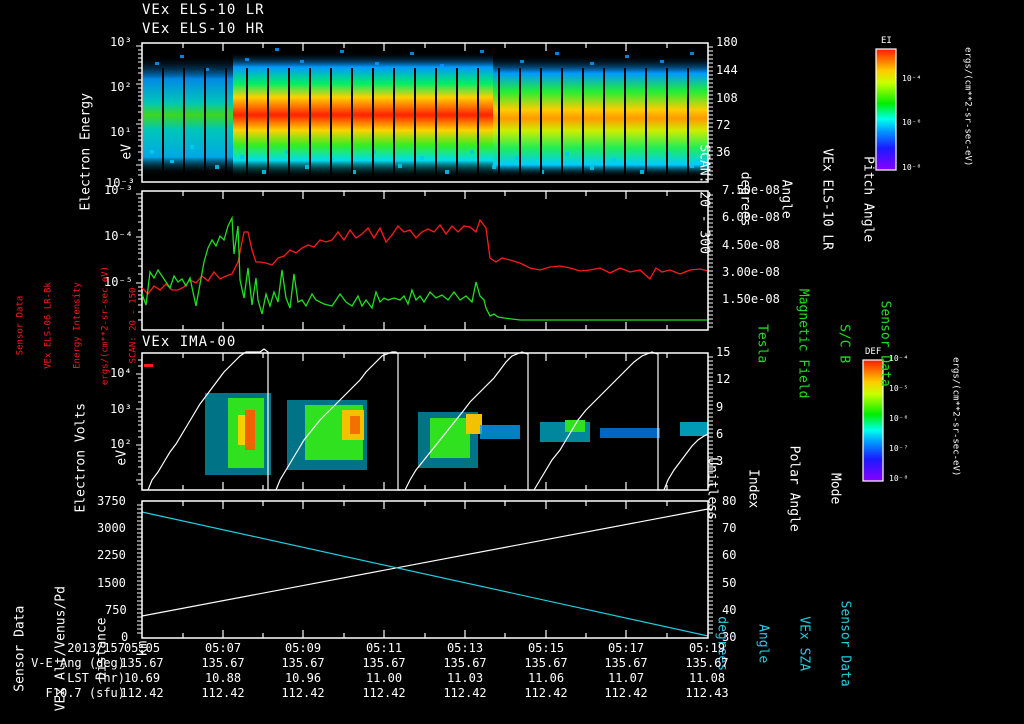  I want to click on p4-y2tick-1: 70, so click(729, 528).